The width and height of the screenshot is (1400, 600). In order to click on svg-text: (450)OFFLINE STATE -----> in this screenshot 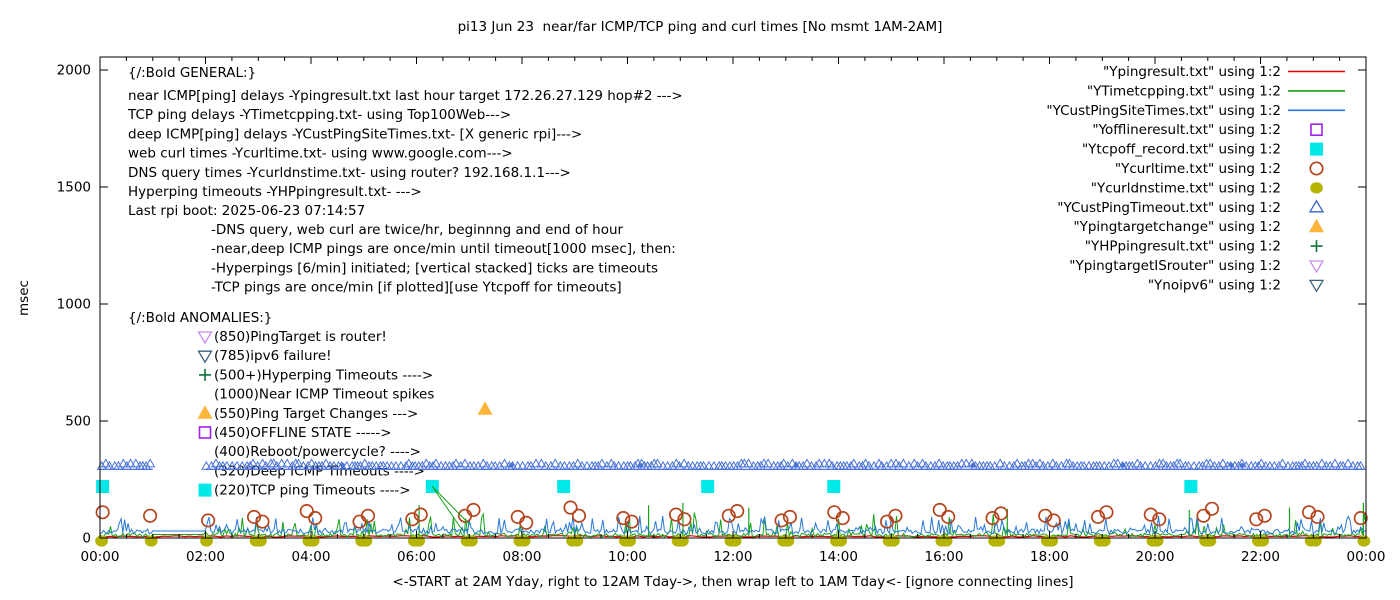, I will do `click(303, 433)`.